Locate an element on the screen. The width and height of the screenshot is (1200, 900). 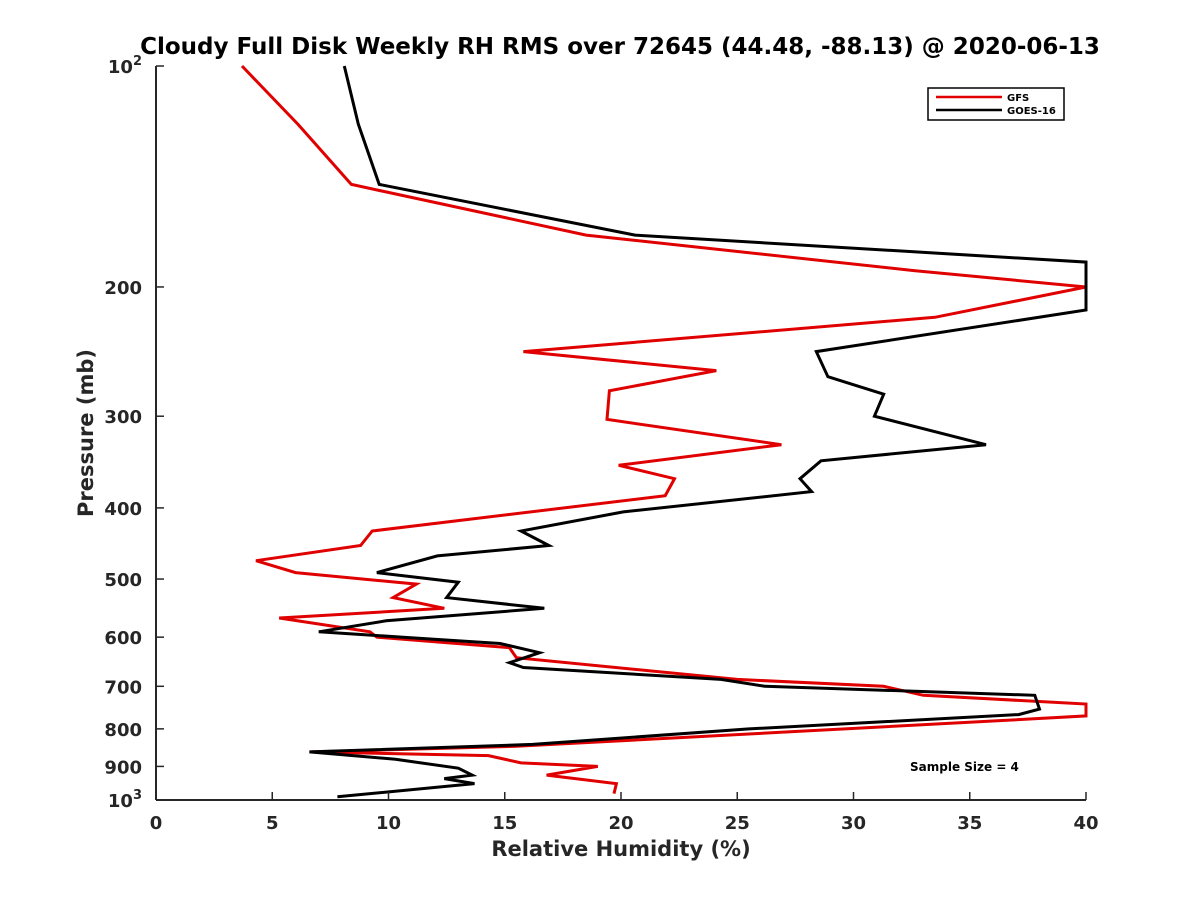
x-tick-label: 10 is located at coordinates (388, 823).